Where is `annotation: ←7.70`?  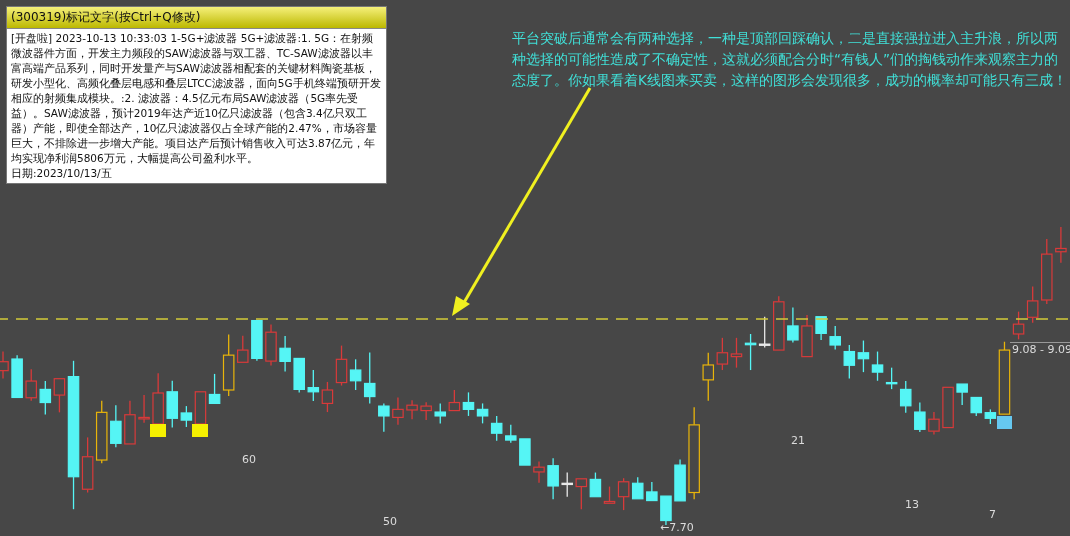 annotation: ←7.70 is located at coordinates (677, 527).